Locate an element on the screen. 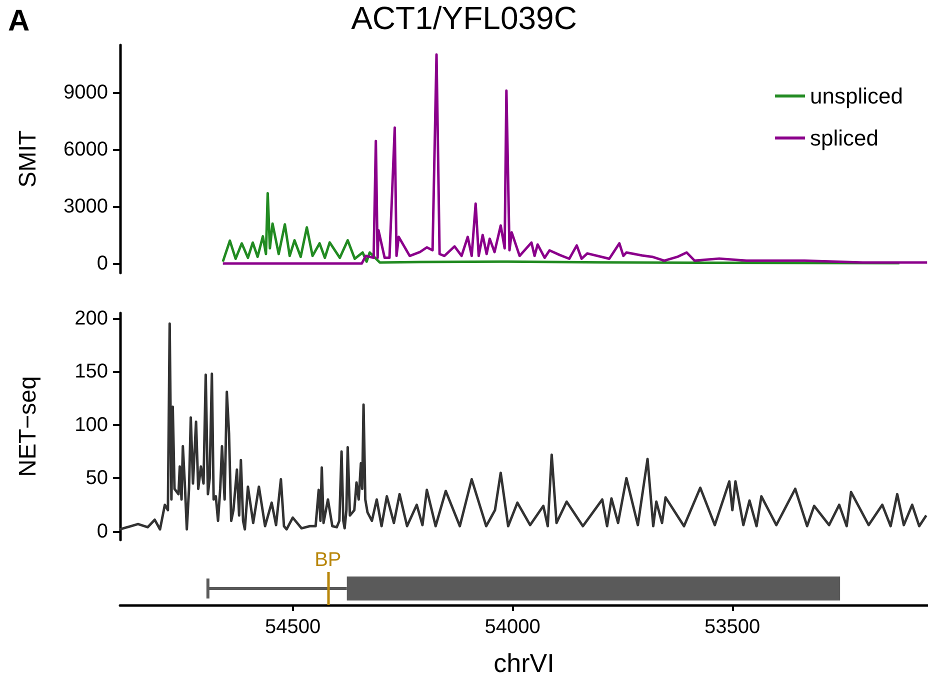 This screenshot has height=683, width=928. x-tick-label: 54500 is located at coordinates (292, 627).